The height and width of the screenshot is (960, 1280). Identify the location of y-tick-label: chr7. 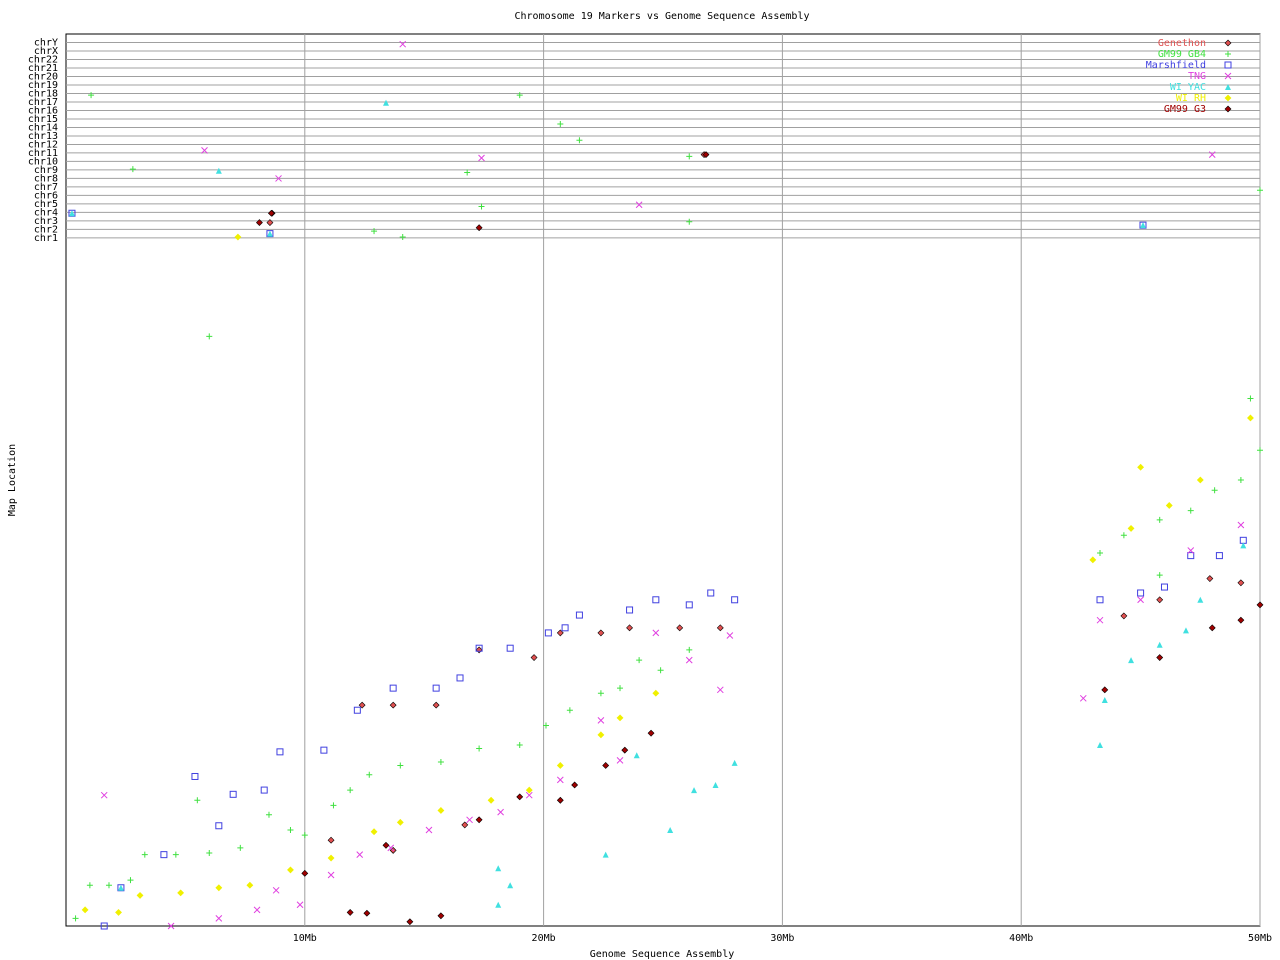
(46, 187).